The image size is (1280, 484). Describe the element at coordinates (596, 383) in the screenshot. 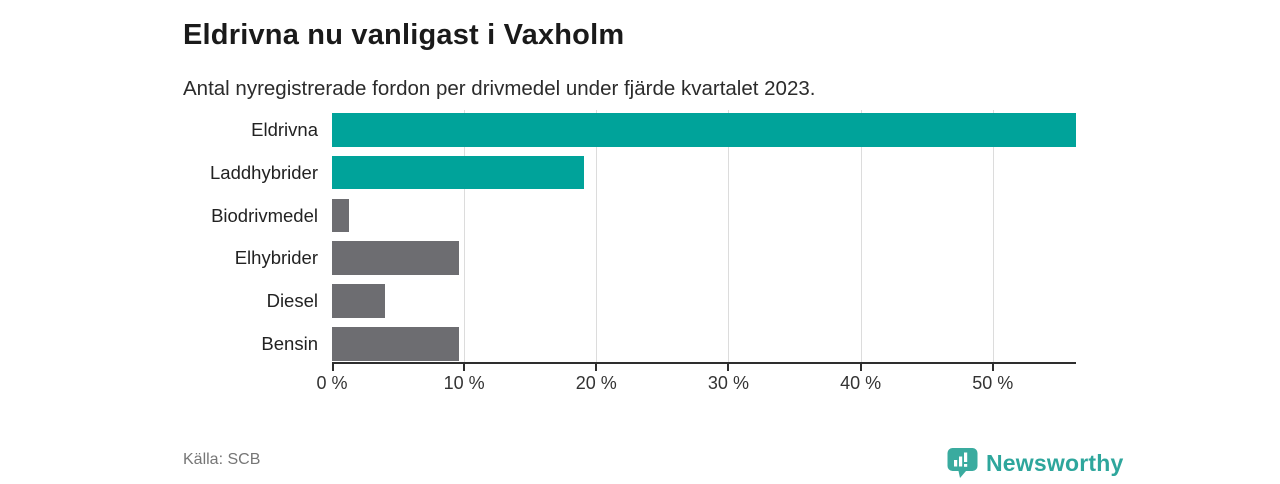

I see `x-tick-label-20: 20 %` at that location.